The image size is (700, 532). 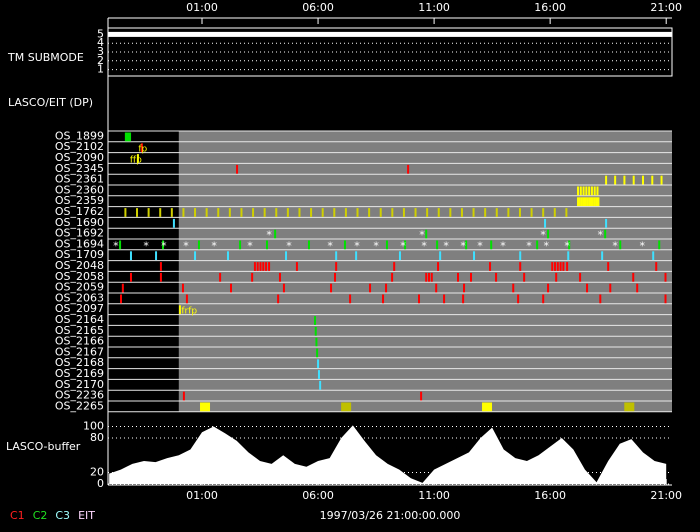 I want to click on buffer-tick-label: 80, so click(x=97, y=437).